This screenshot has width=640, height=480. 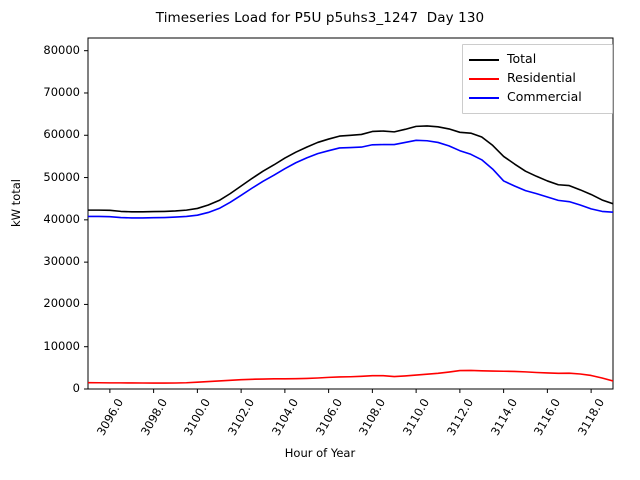 I want to click on legend-item-total: Total, so click(x=537, y=59).